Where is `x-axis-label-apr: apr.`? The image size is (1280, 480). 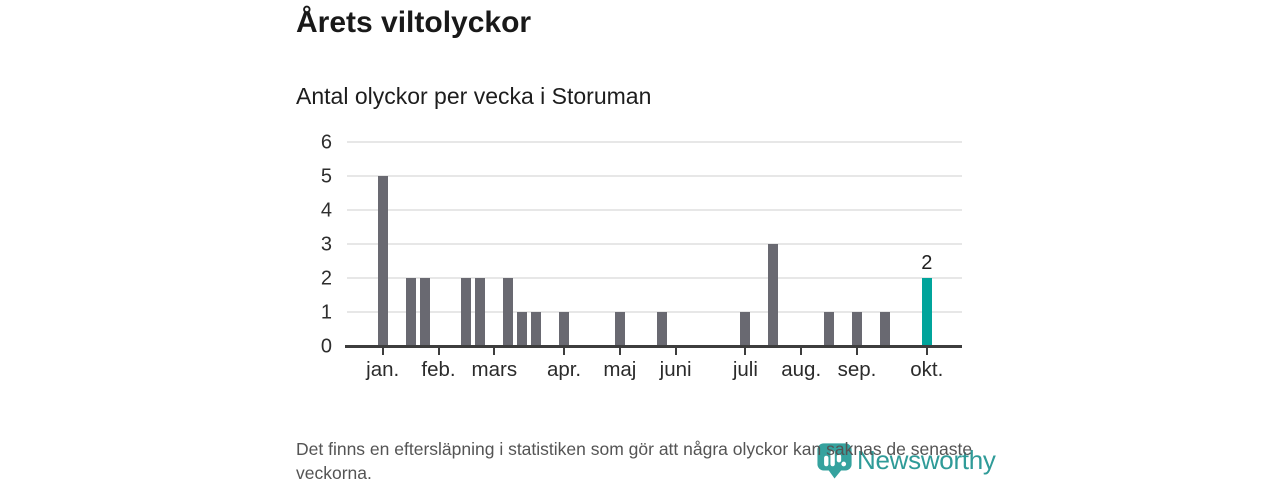 x-axis-label-apr: apr. is located at coordinates (564, 369).